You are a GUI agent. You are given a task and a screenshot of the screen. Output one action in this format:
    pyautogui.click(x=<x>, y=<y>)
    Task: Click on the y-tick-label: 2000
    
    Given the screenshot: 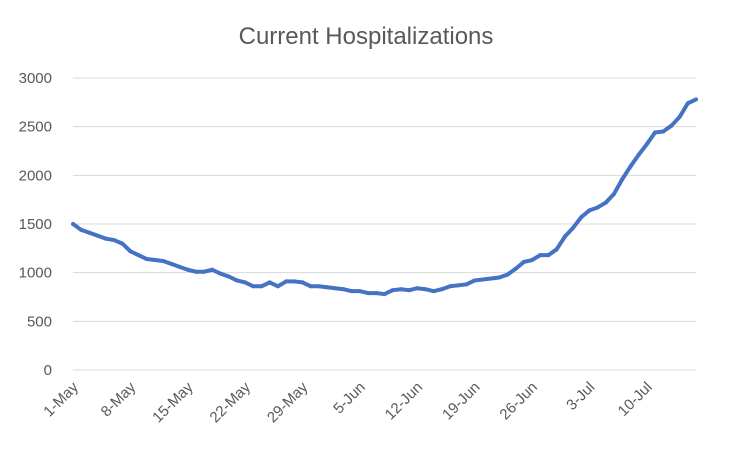 What is the action you would take?
    pyautogui.click(x=35, y=175)
    